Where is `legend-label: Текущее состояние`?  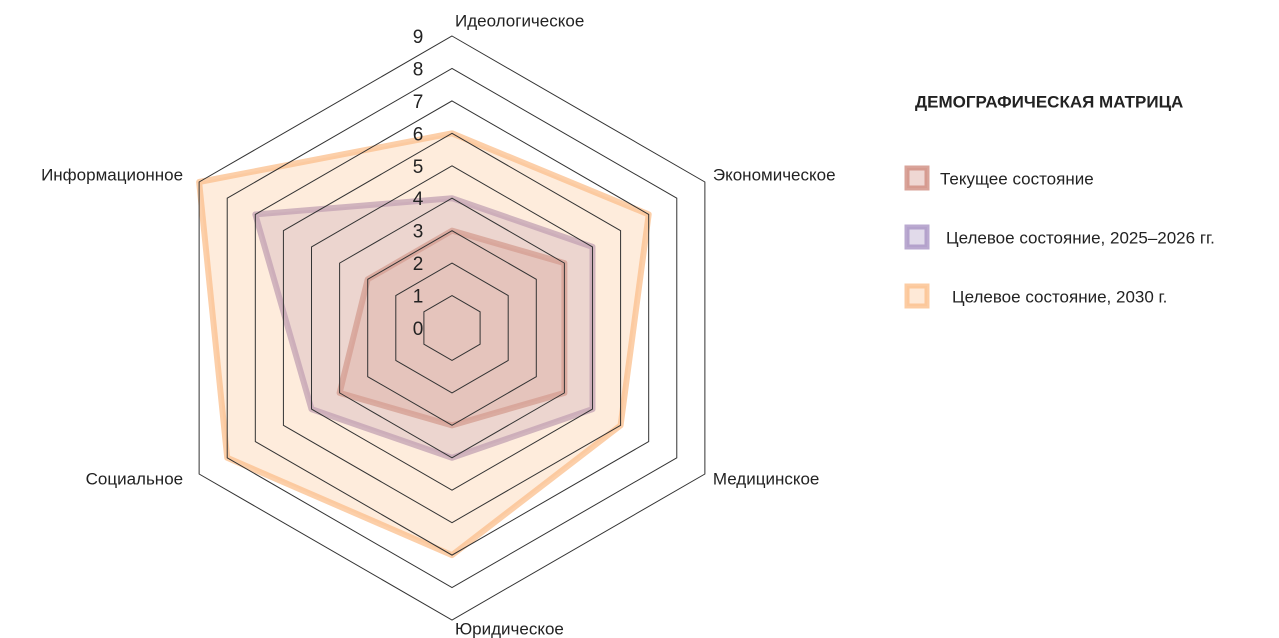 legend-label: Текущее состояние is located at coordinates (1017, 178).